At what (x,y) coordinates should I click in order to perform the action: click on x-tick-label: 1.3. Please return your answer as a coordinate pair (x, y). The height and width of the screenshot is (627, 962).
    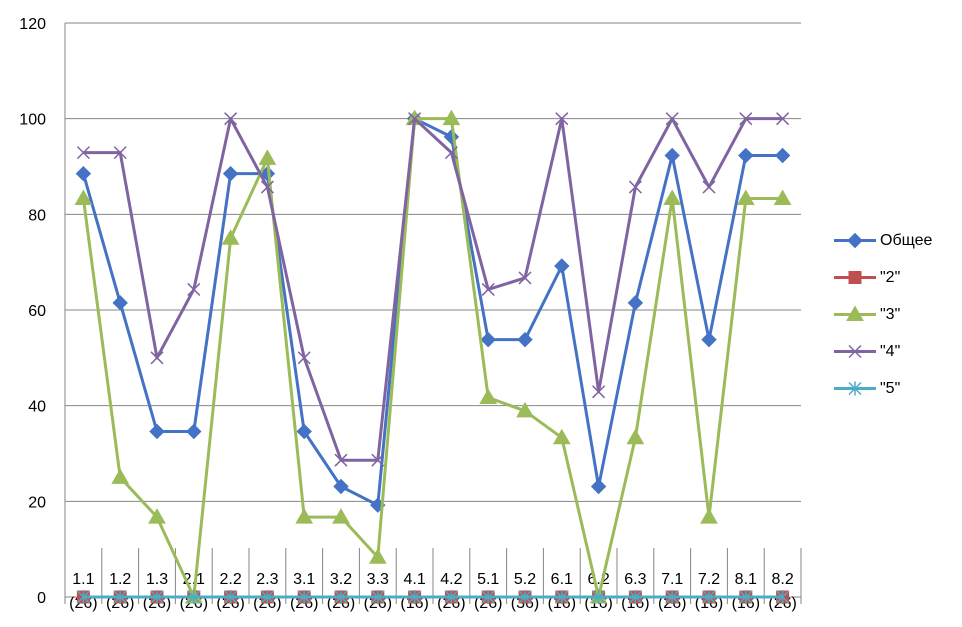
    Looking at the image, I should click on (157, 579).